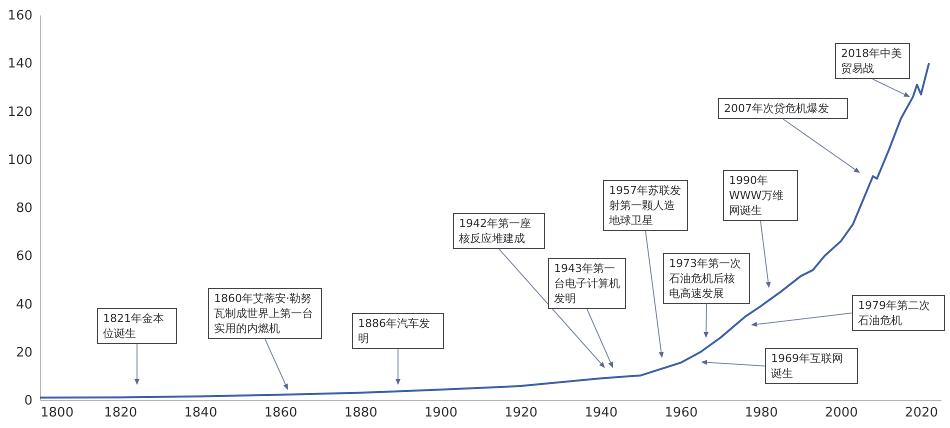 This screenshot has width=950, height=428. What do you see at coordinates (441, 413) in the screenshot?
I see `x-tick-label: 1900` at bounding box center [441, 413].